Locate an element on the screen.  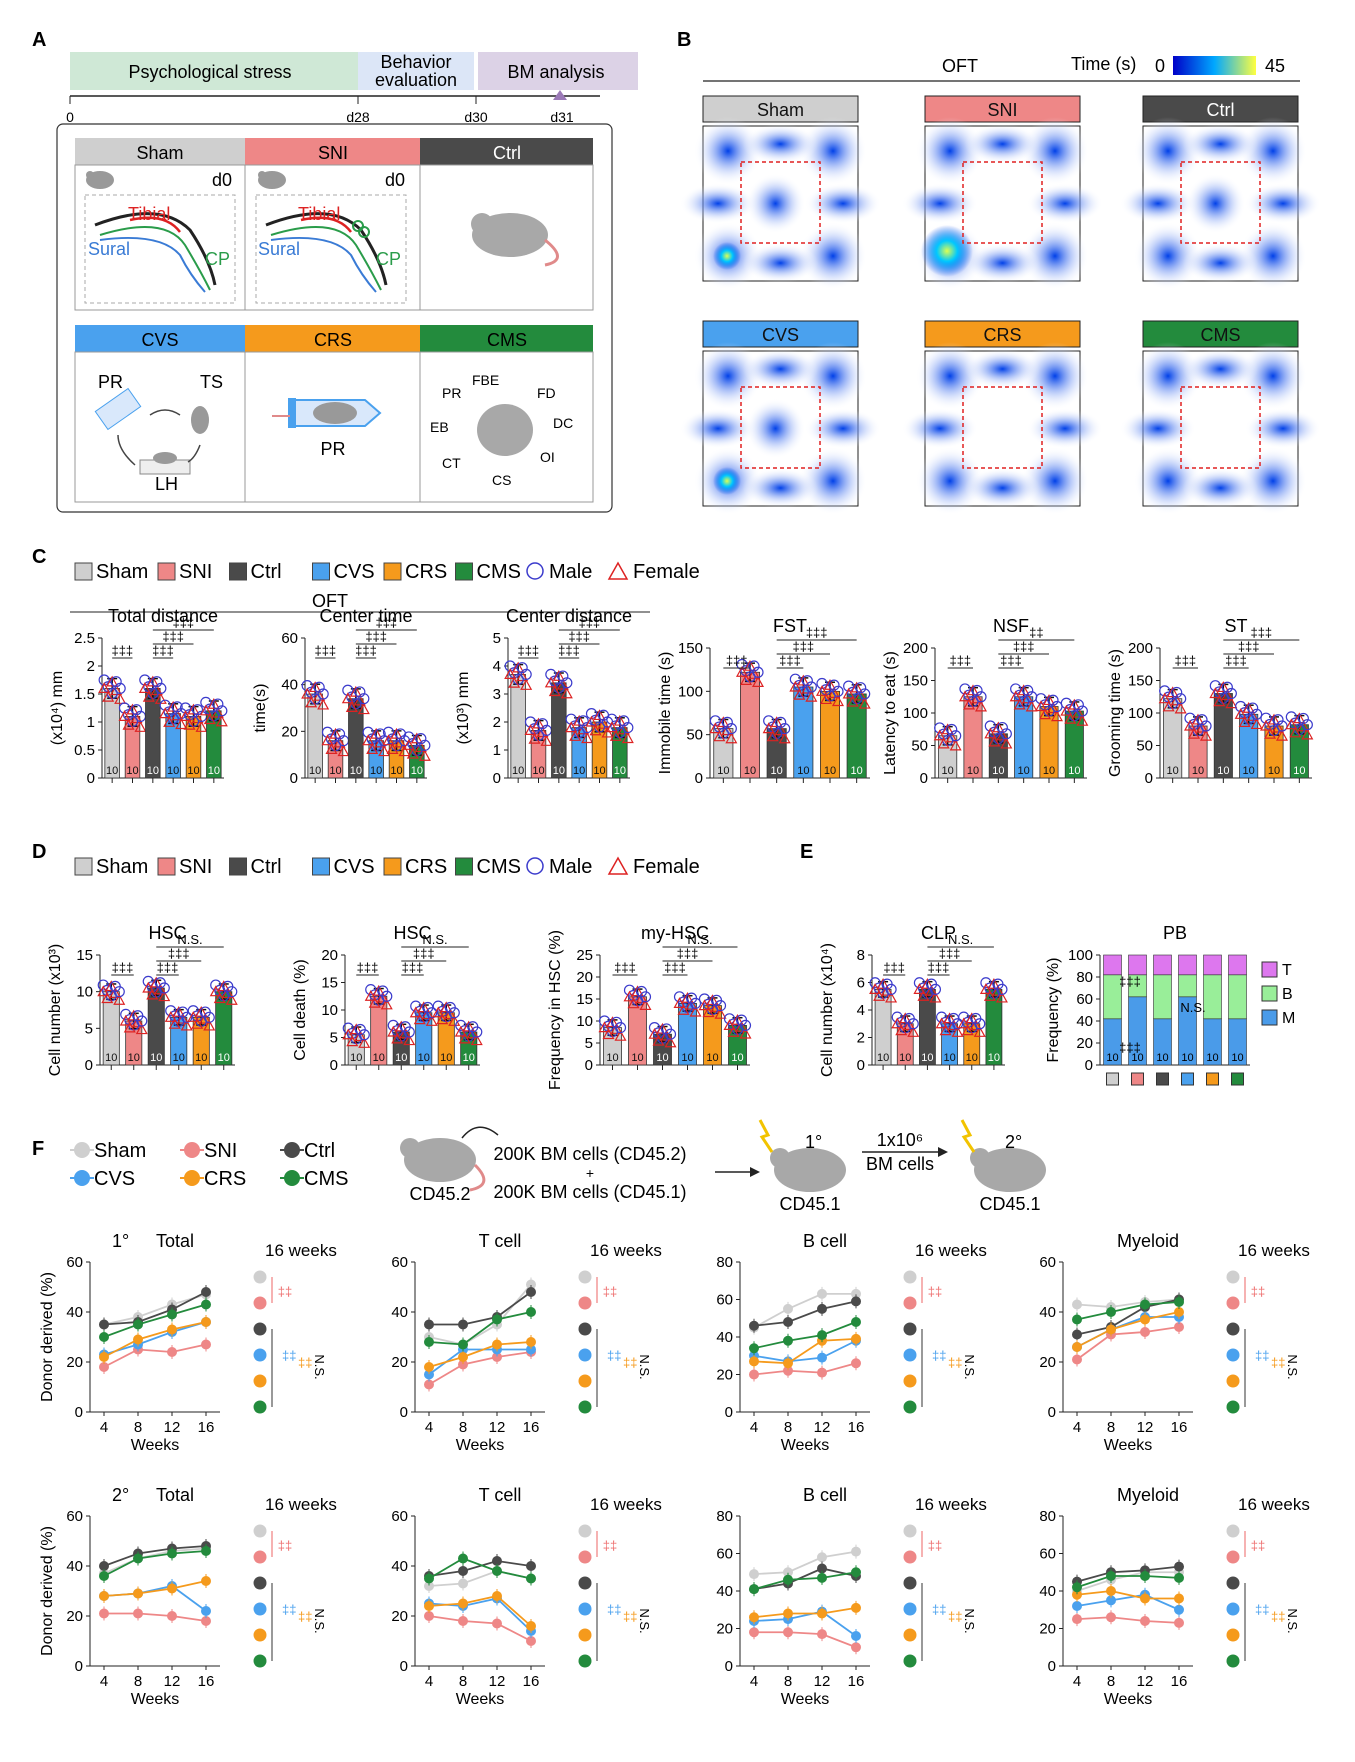
pb-seg-B is located at coordinates (1162, 997).